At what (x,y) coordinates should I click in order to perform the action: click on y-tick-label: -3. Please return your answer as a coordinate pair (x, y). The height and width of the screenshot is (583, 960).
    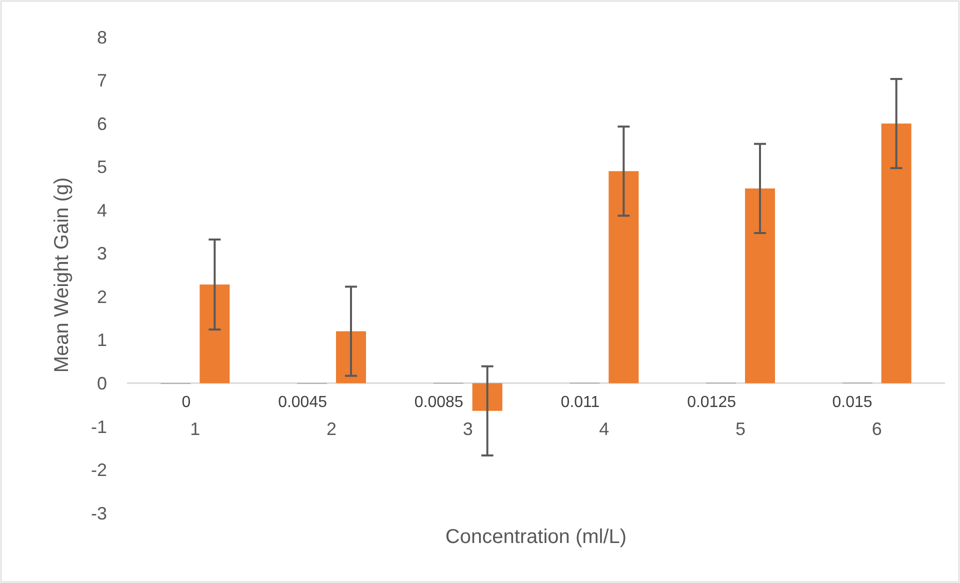
    Looking at the image, I should click on (98, 513).